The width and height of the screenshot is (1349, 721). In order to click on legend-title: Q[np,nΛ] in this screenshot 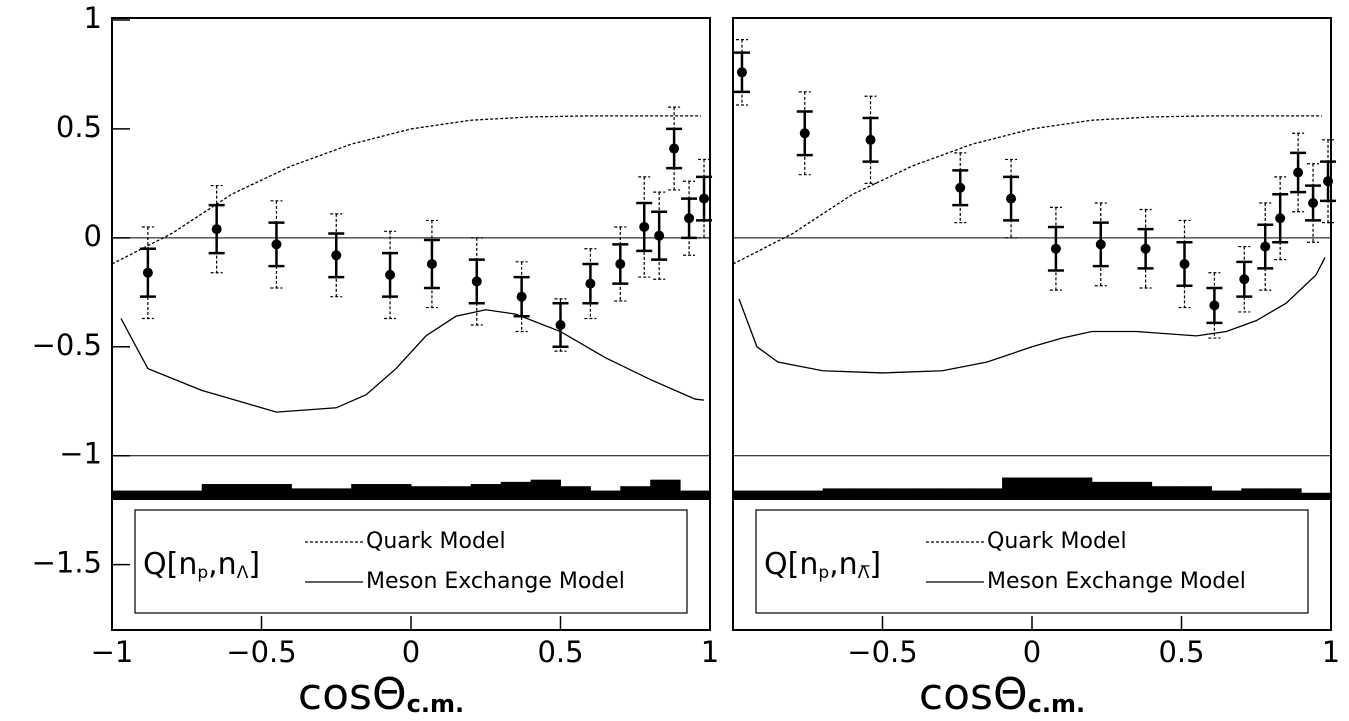, I will do `click(201, 565)`.